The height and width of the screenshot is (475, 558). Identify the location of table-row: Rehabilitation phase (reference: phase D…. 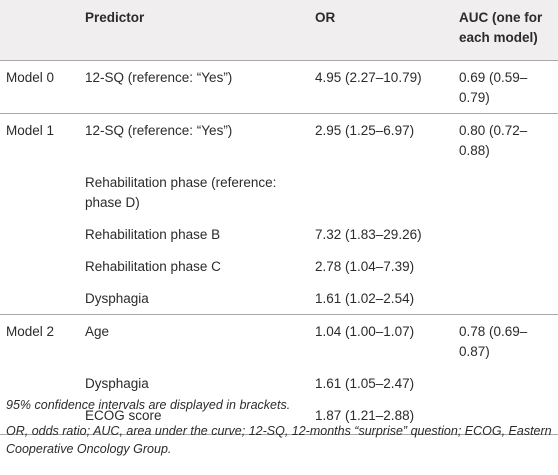
(279, 192).